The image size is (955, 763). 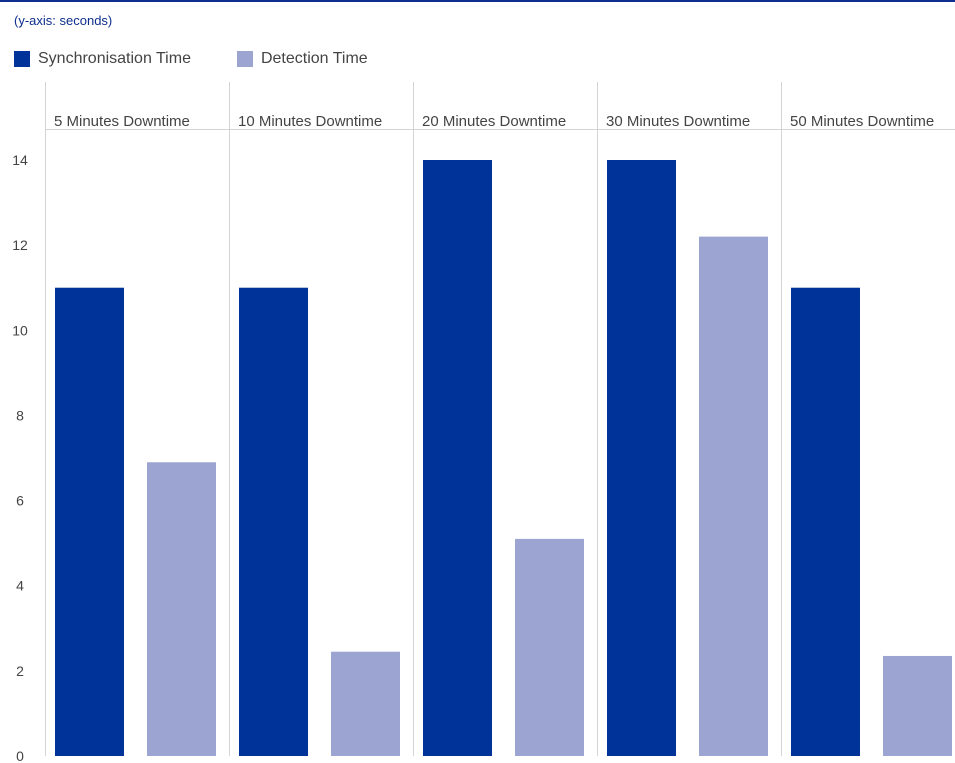 I want to click on y-tick-label: 4, so click(x=20, y=586).